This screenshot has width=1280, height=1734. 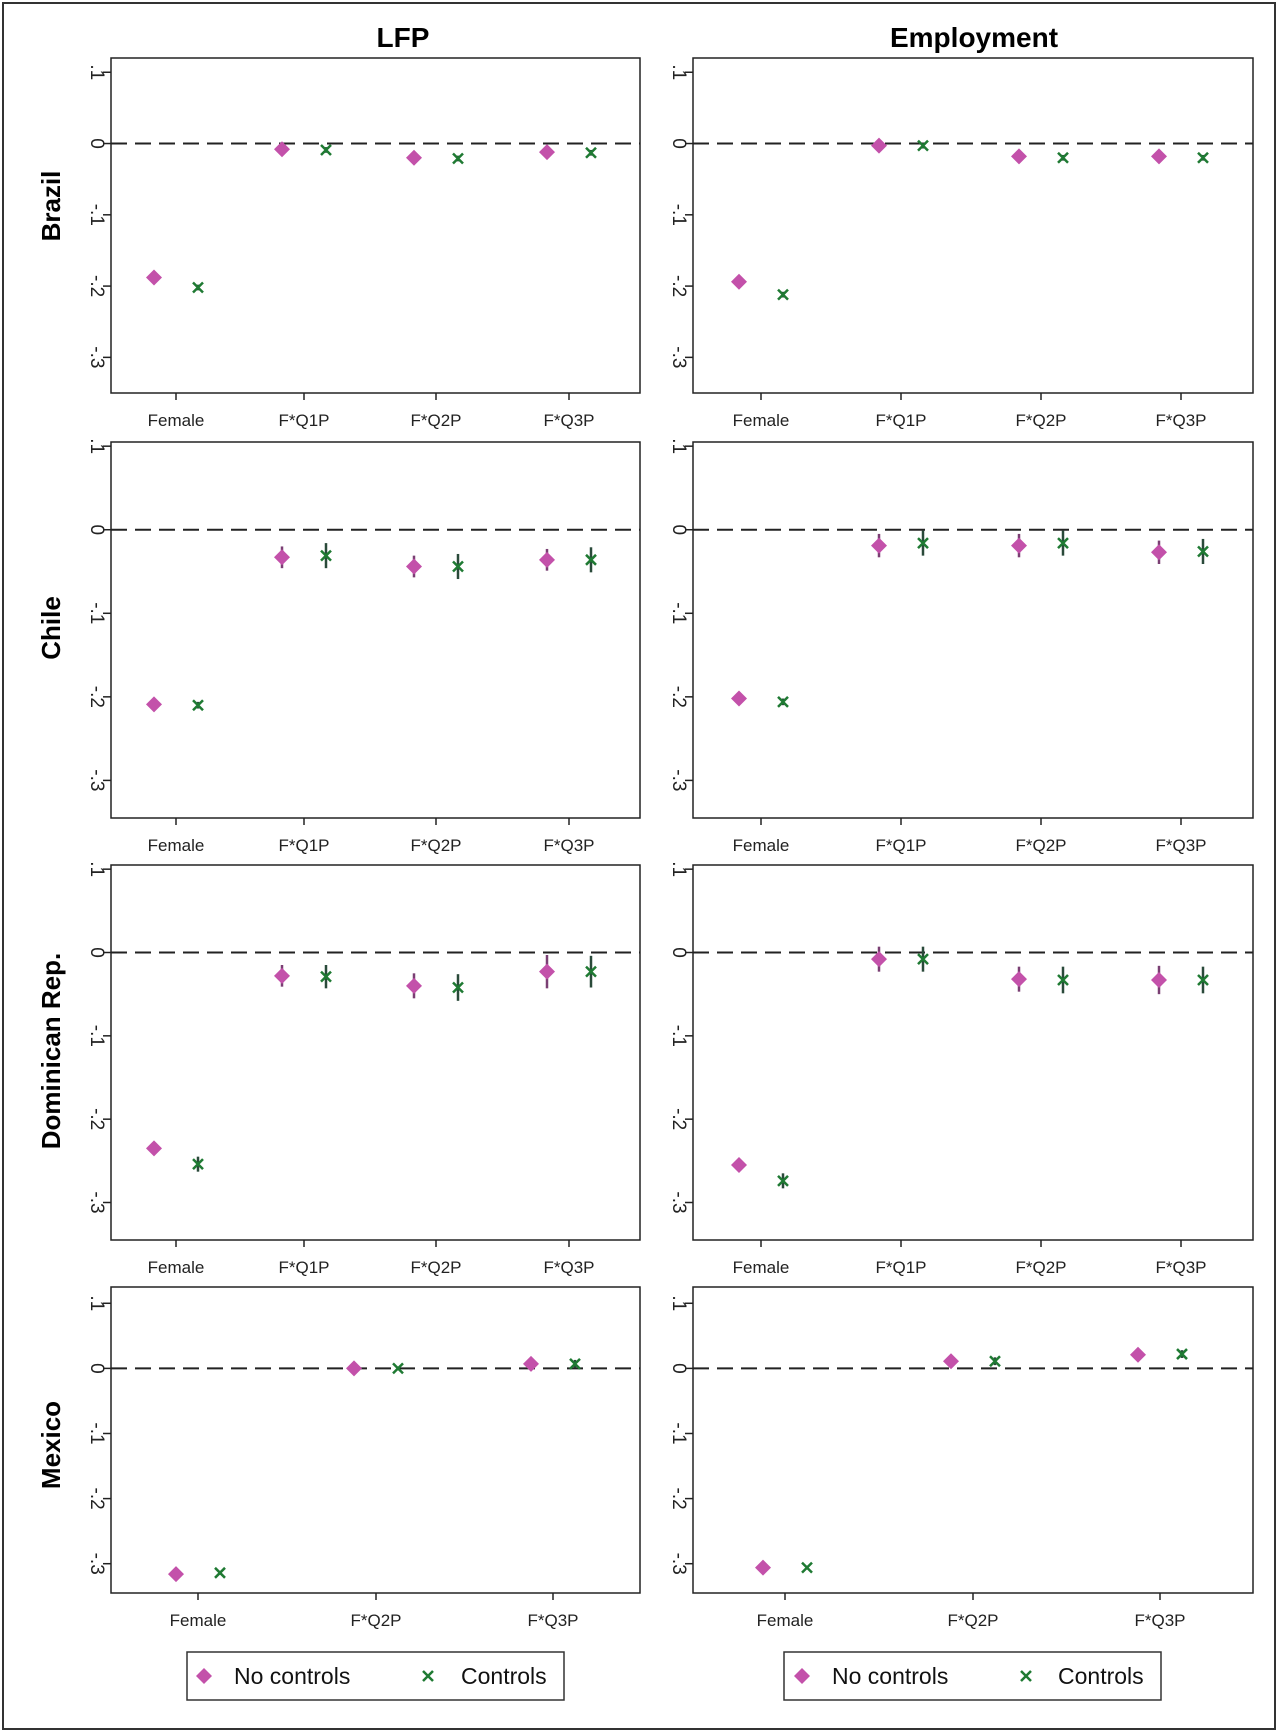 I want to click on legend-lfp: No controls Controls, so click(x=375, y=1676).